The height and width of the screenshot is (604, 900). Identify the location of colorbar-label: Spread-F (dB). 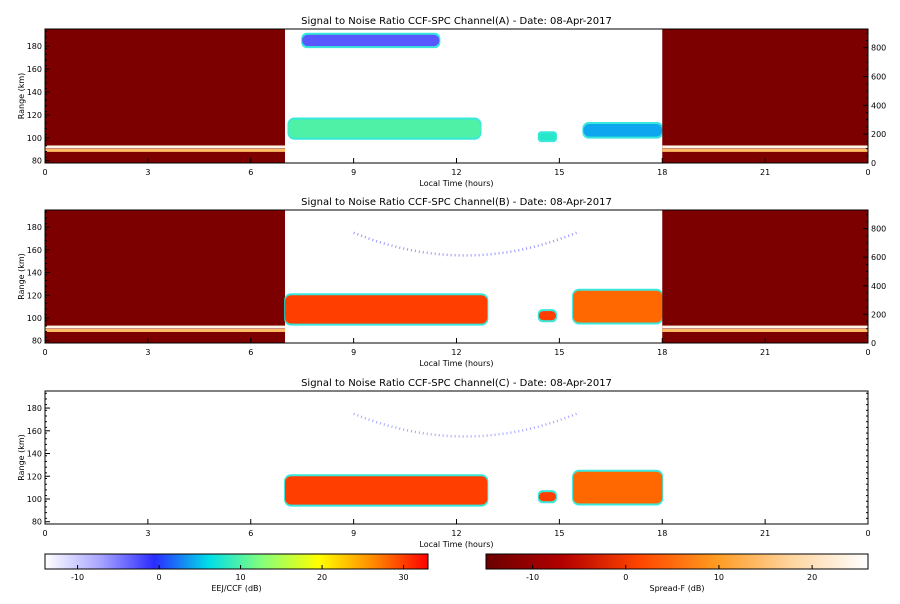
(676, 588).